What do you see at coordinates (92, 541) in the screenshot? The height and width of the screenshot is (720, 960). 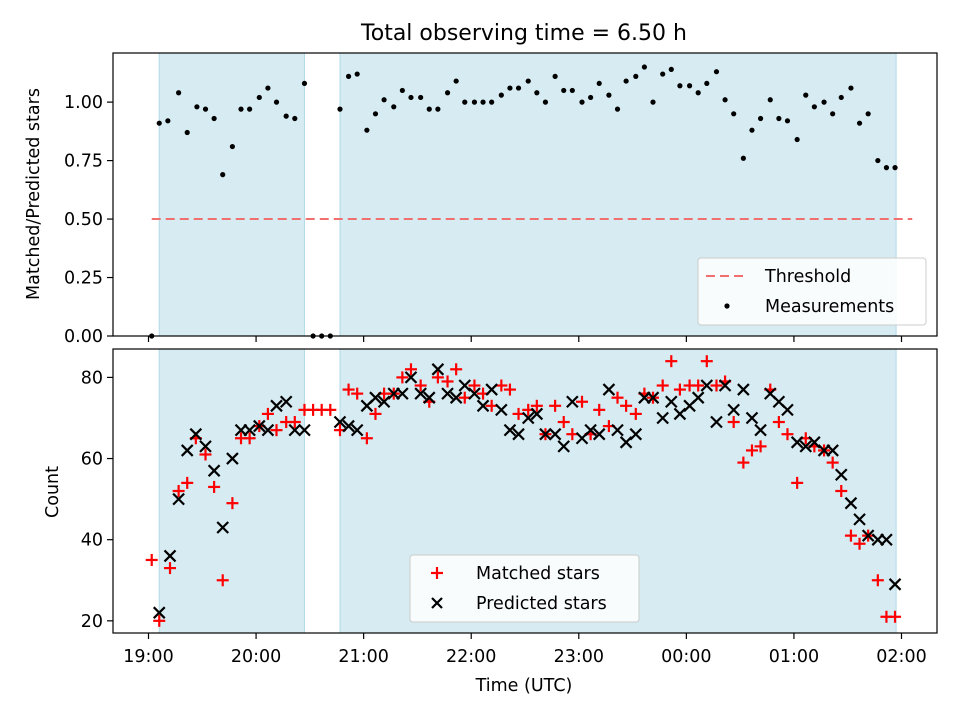 I see `bottom-y-tick-label: 40` at bounding box center [92, 541].